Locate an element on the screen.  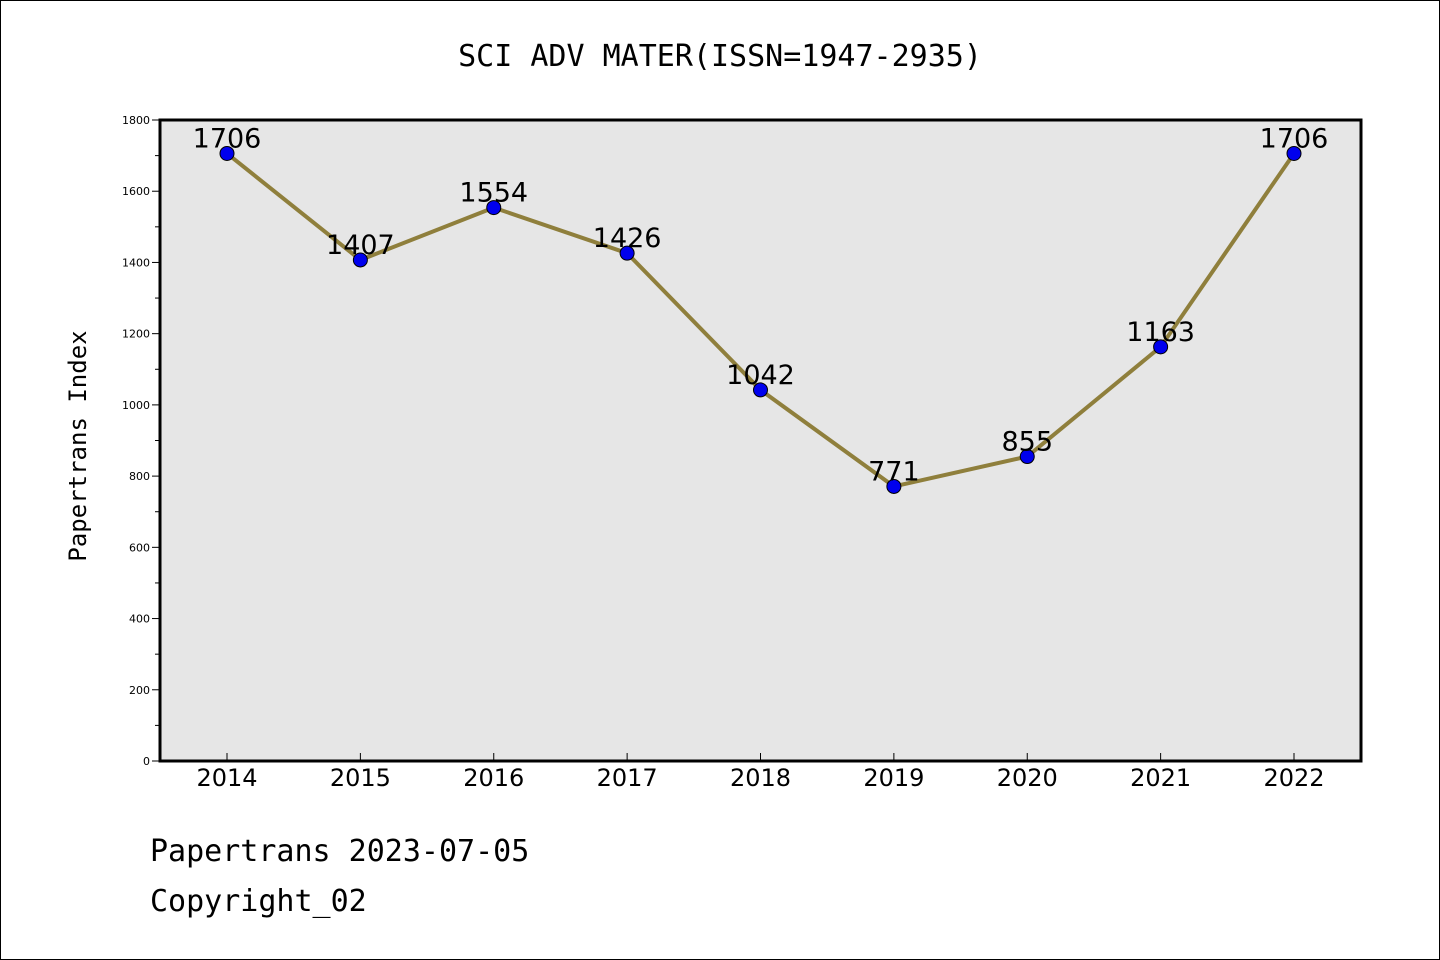
data-label: 1042 is located at coordinates (760, 375).